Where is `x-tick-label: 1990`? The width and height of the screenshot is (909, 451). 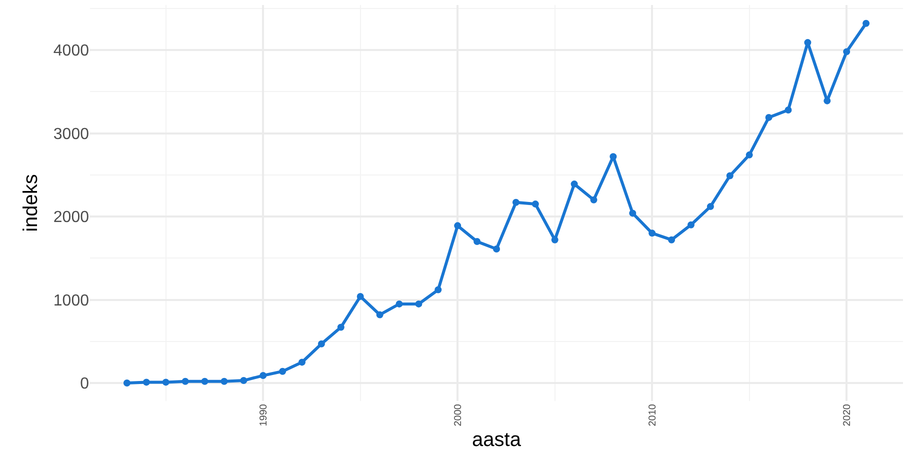
x-tick-label: 1990 is located at coordinates (264, 415).